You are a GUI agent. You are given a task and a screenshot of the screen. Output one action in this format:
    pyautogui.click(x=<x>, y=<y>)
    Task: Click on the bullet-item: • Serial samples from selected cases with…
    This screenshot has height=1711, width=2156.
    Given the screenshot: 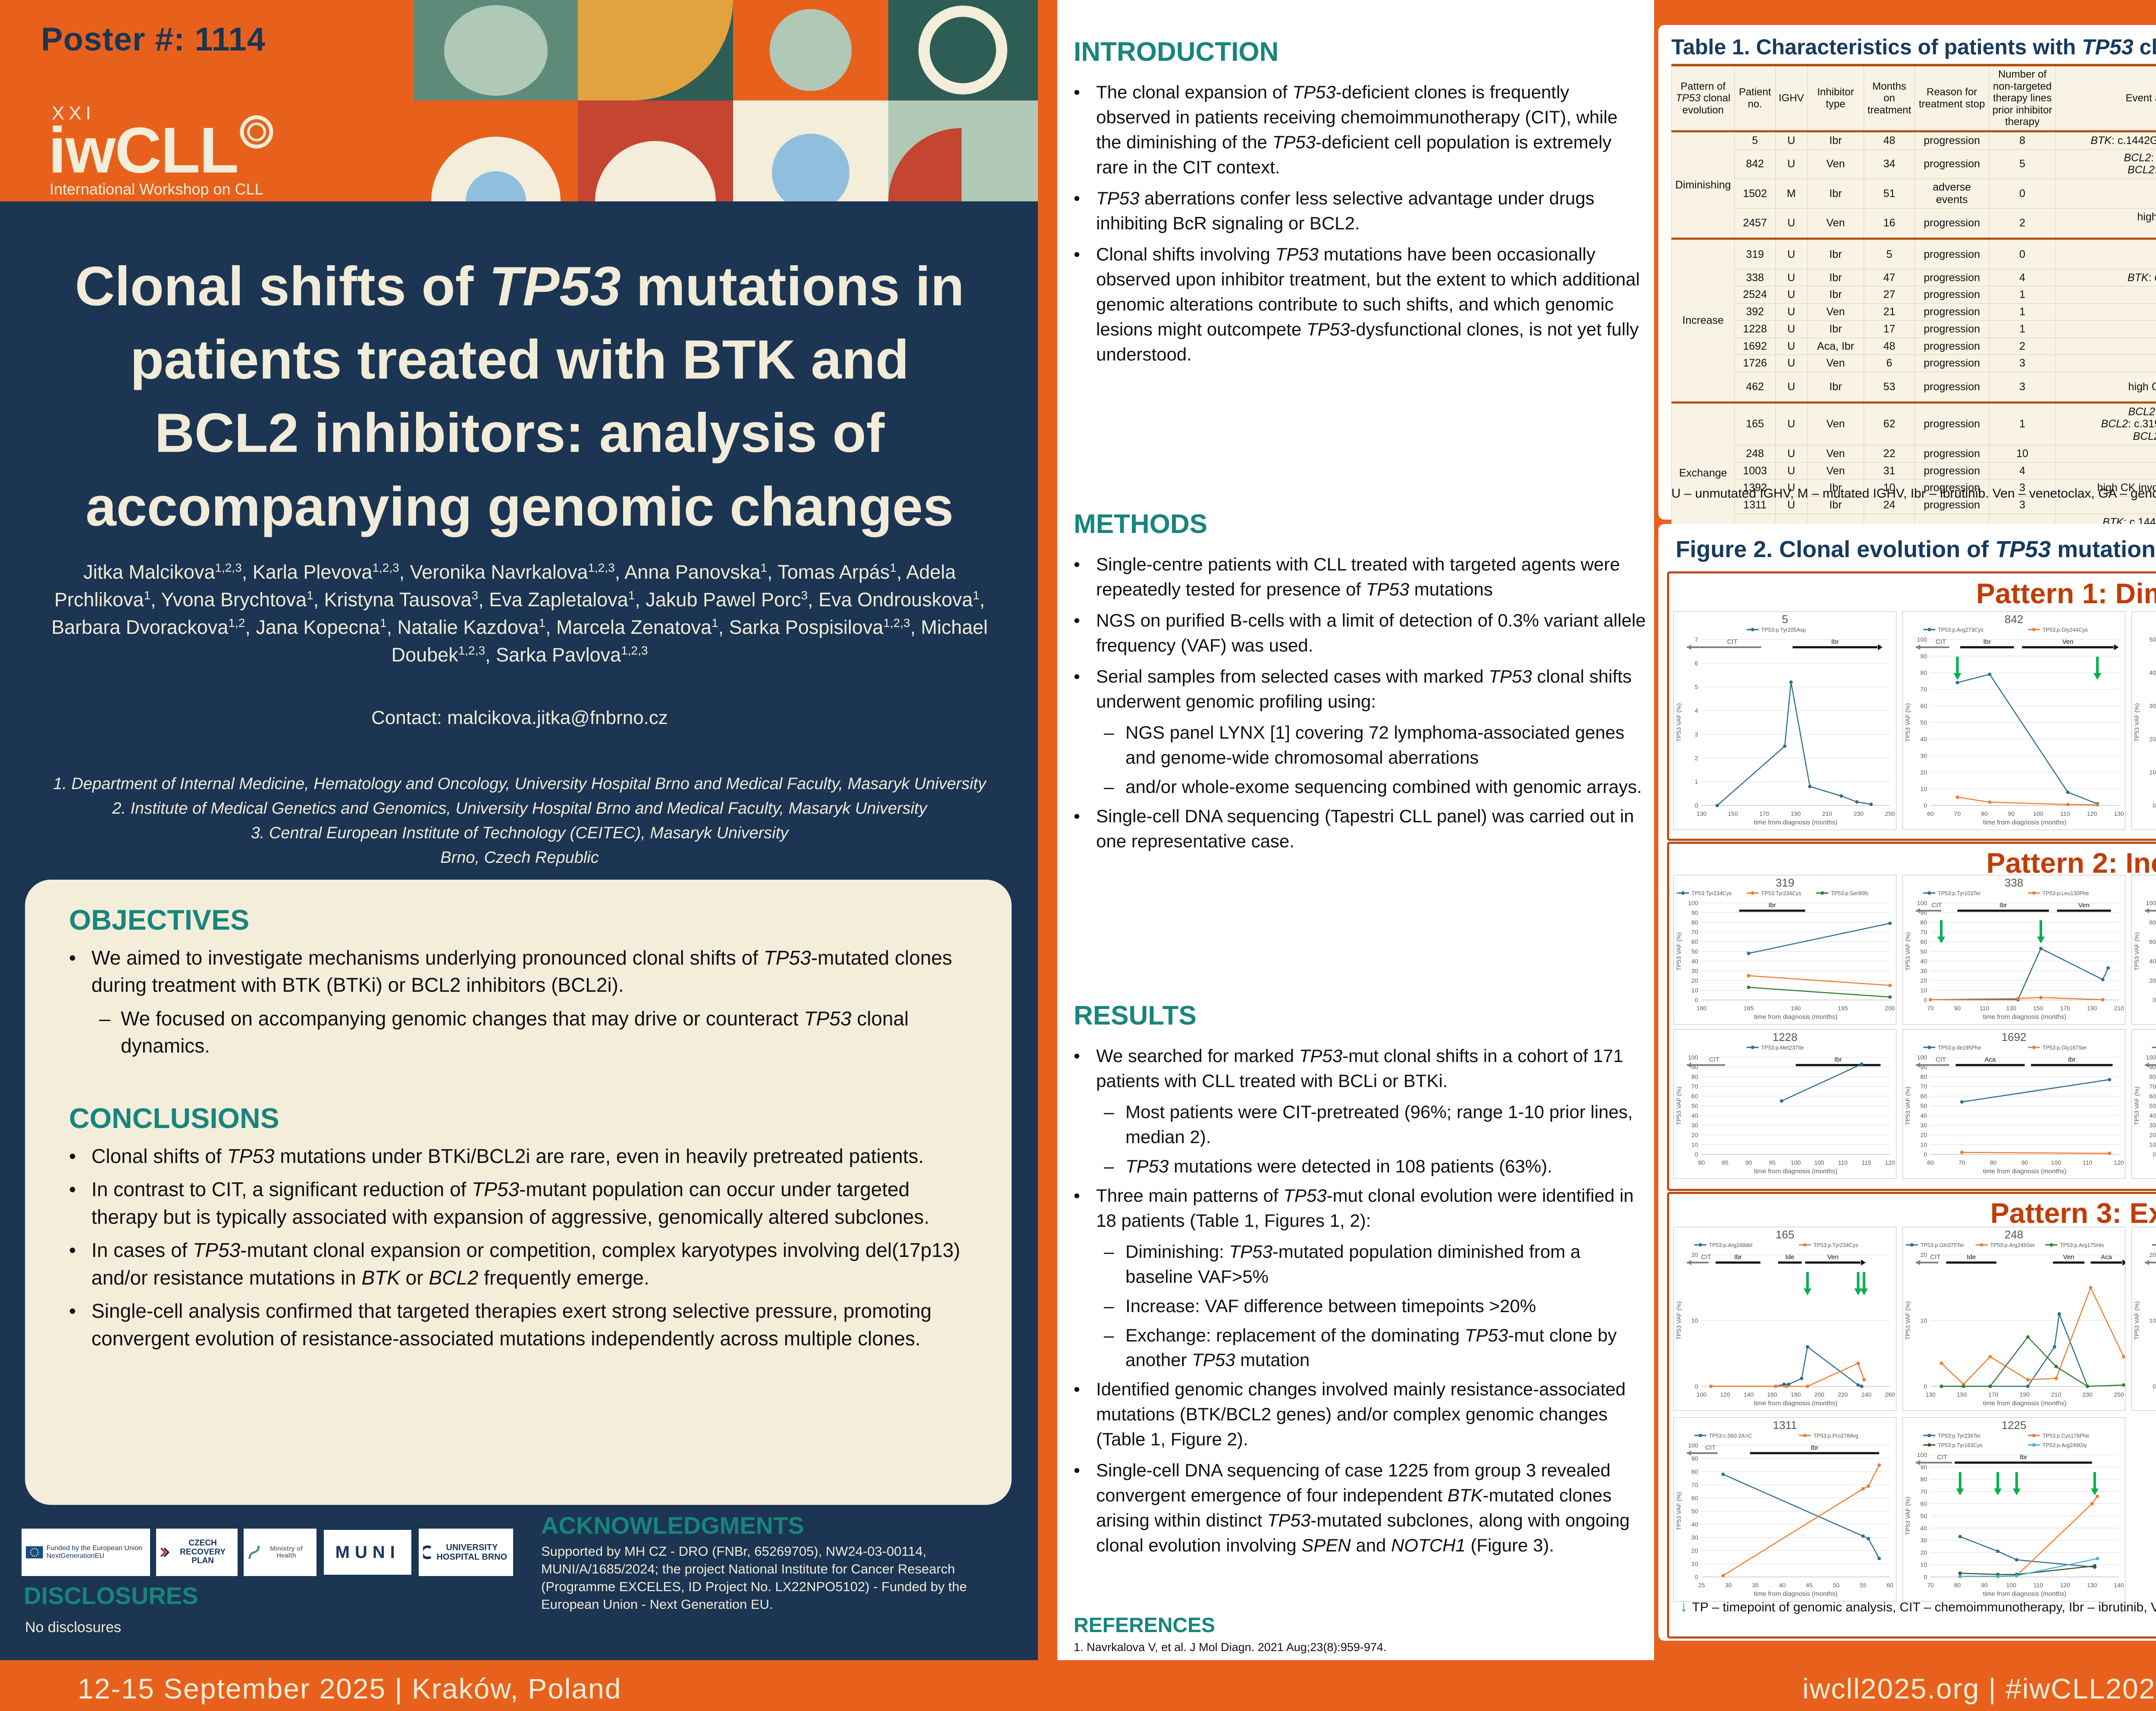 What is the action you would take?
    pyautogui.click(x=1360, y=689)
    